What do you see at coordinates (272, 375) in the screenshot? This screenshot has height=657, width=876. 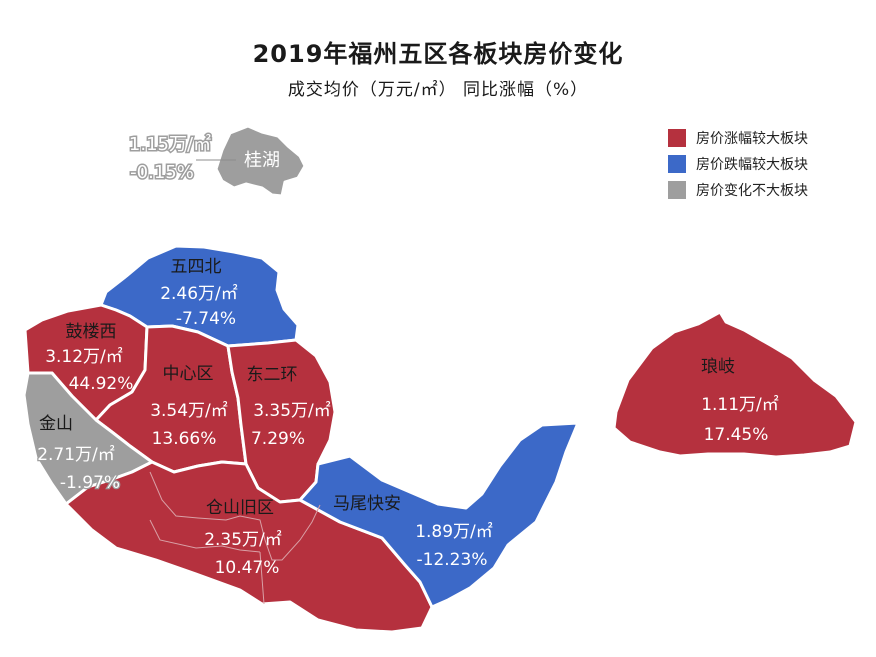 I see `label-dongerhuan-name: 东二环` at bounding box center [272, 375].